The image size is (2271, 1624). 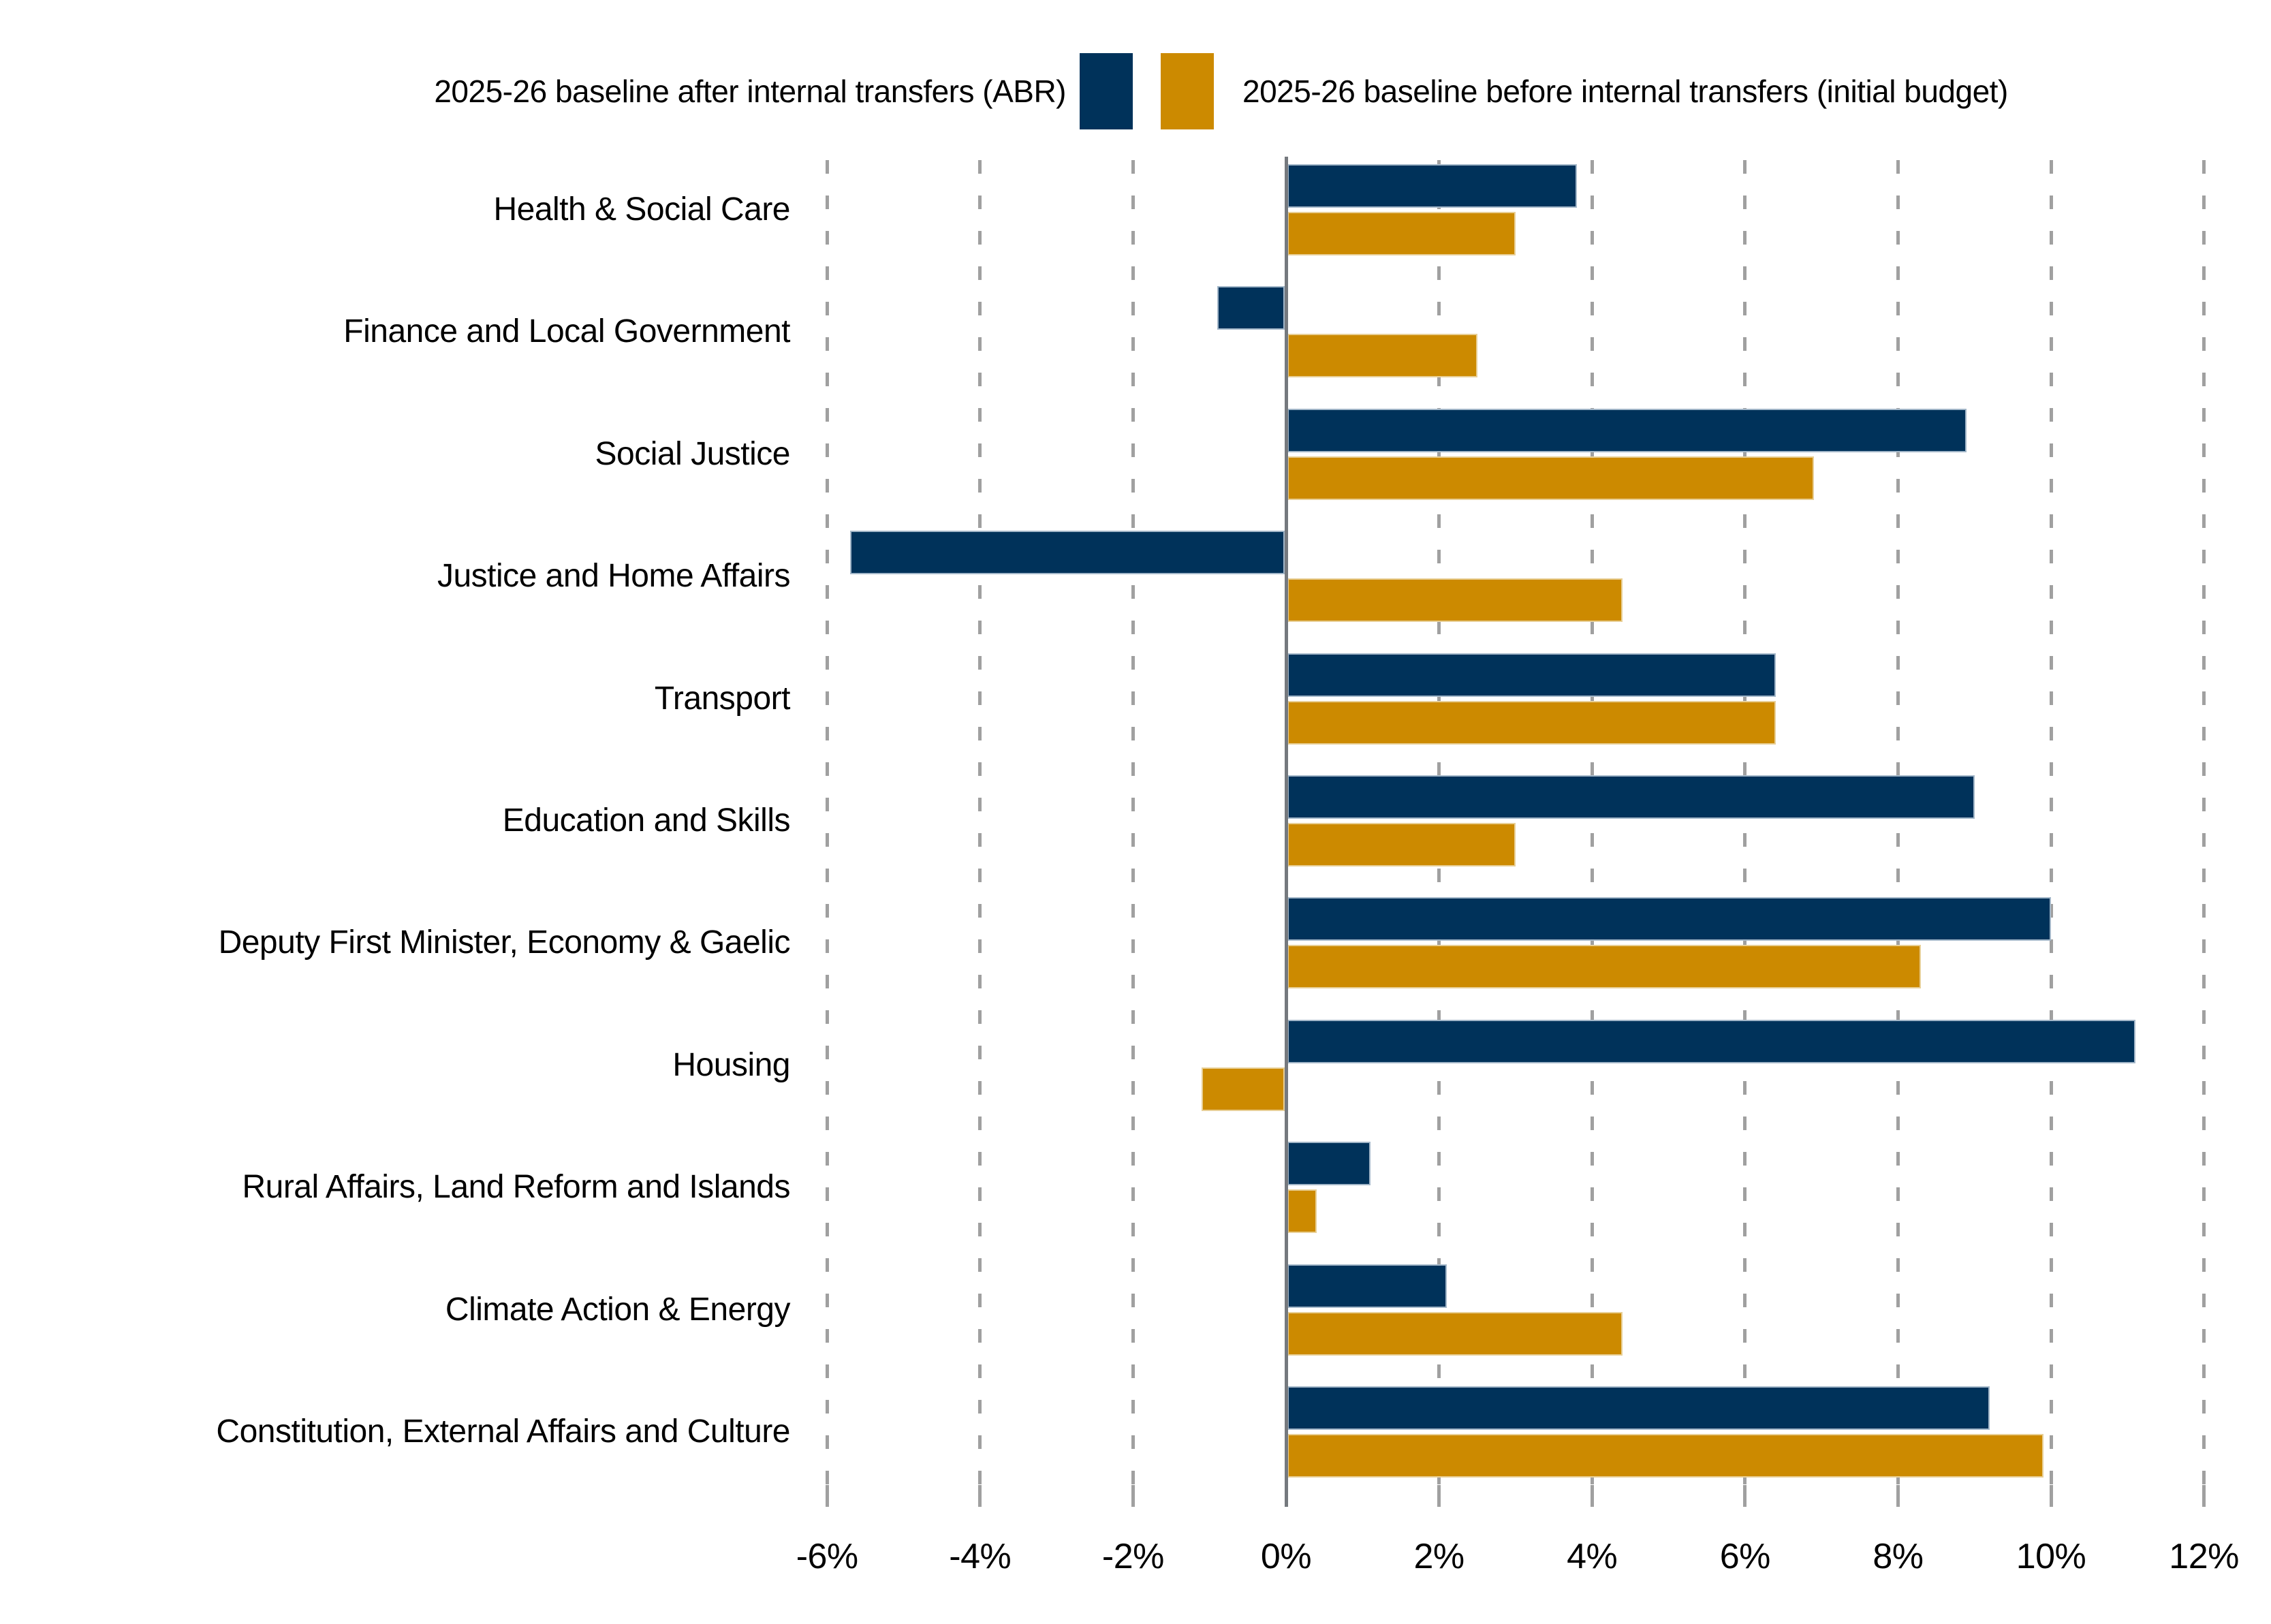 What do you see at coordinates (827, 1496) in the screenshot?
I see `axis-tick--6%` at bounding box center [827, 1496].